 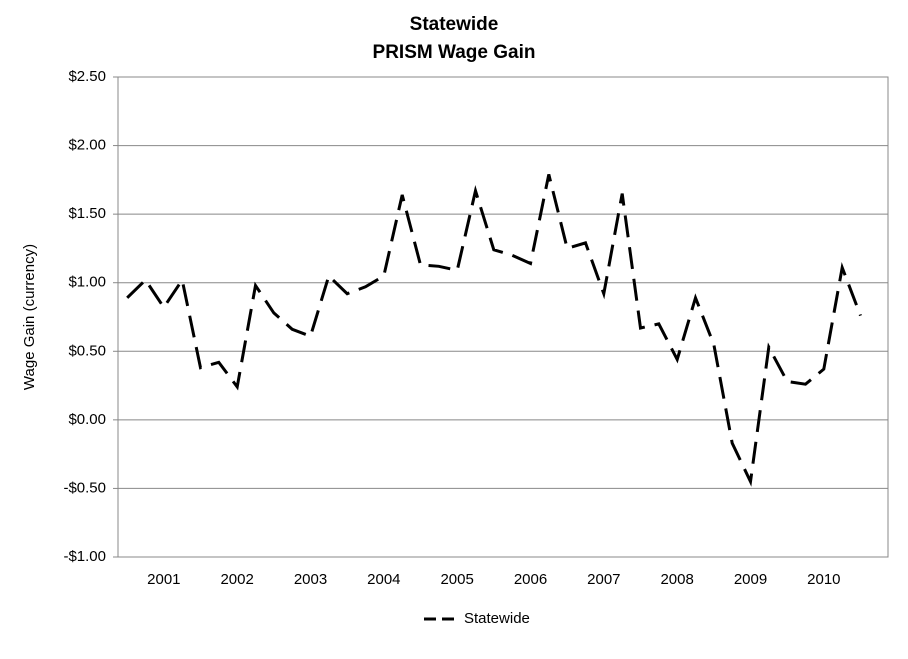 What do you see at coordinates (454, 24) in the screenshot?
I see `chart-title: Statewide` at bounding box center [454, 24].